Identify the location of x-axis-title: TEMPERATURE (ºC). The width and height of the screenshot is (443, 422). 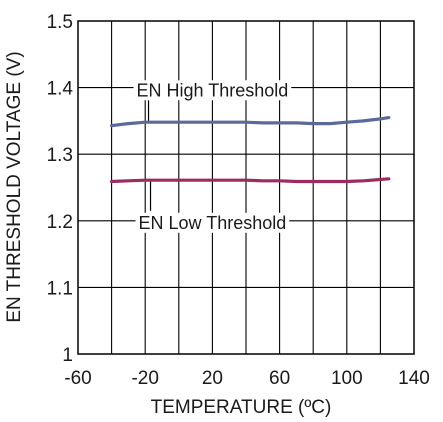
(241, 407).